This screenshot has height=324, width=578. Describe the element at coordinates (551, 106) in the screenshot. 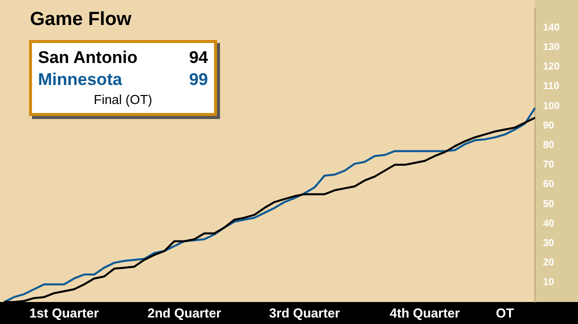

I see `y-tick-label: 100` at that location.